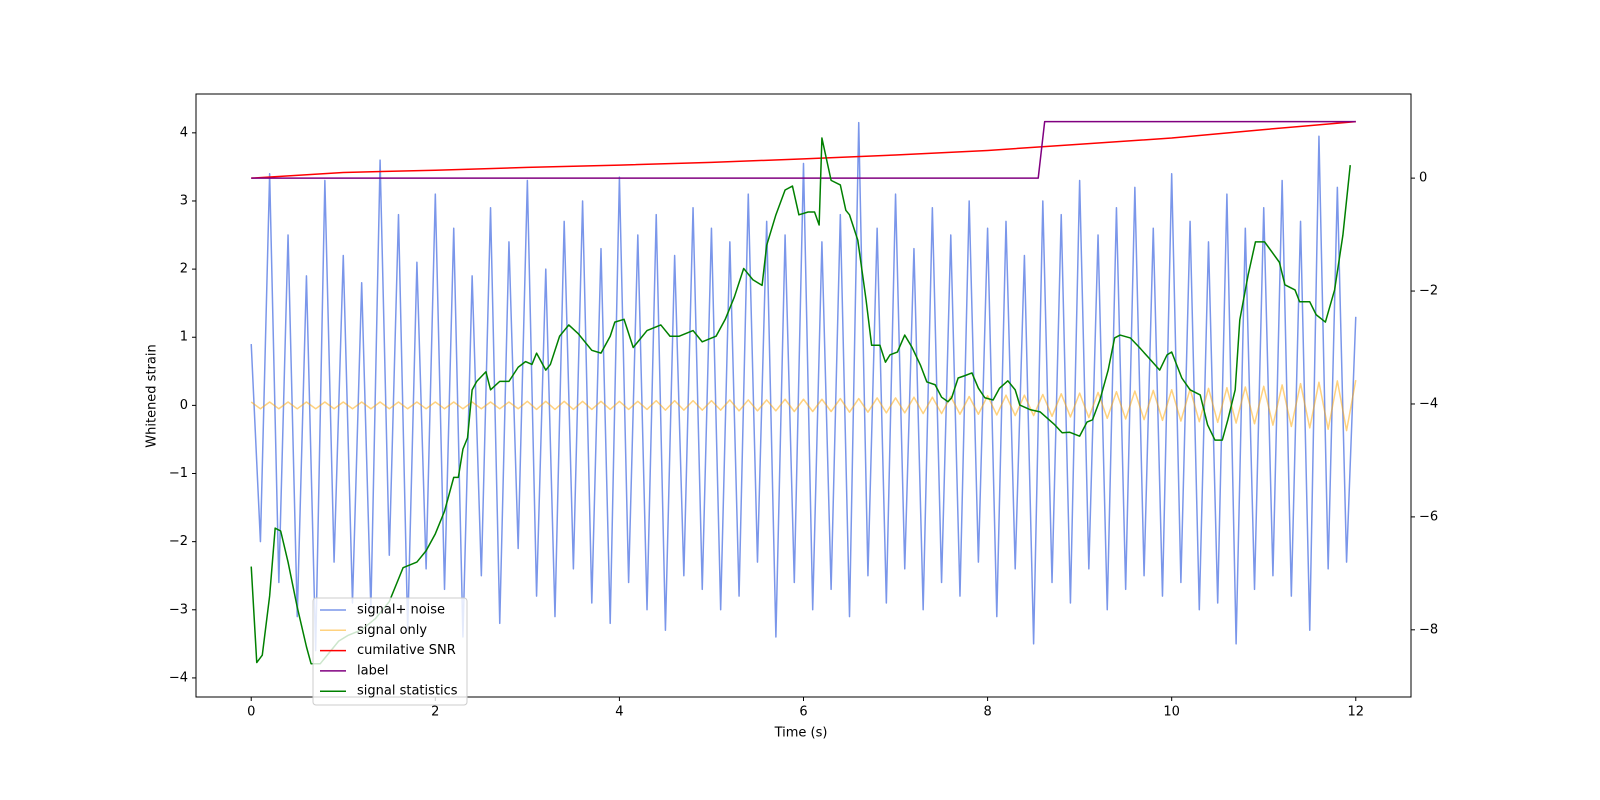 The height and width of the screenshot is (800, 1600). I want to click on x-tick-label: 0, so click(251, 712).